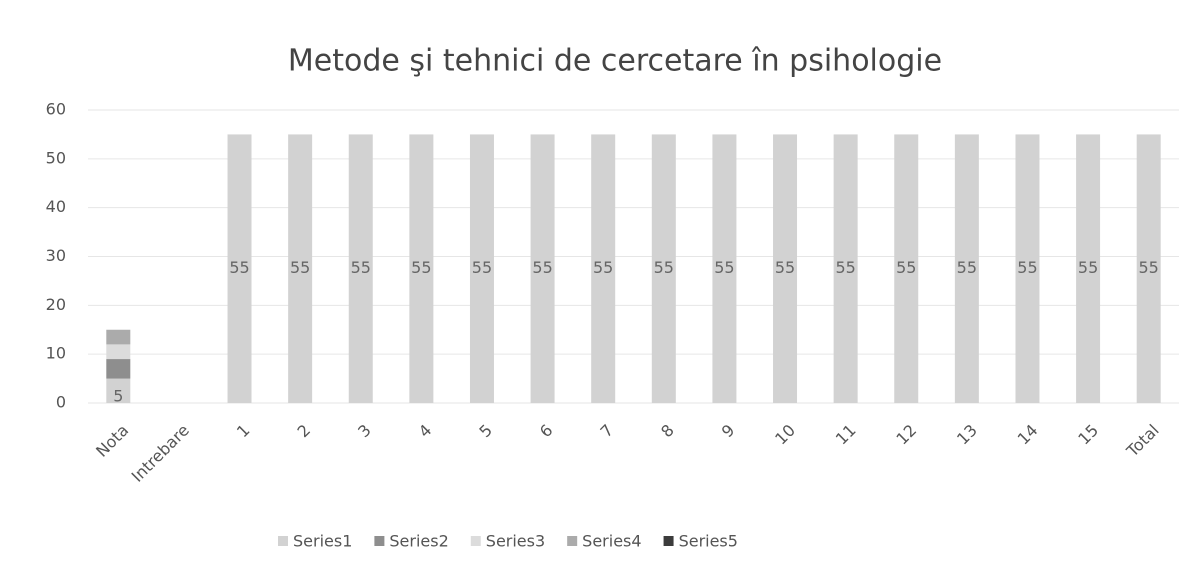 This screenshot has height=571, width=1203. Describe the element at coordinates (118, 395) in the screenshot. I see `data-label: 5` at that location.